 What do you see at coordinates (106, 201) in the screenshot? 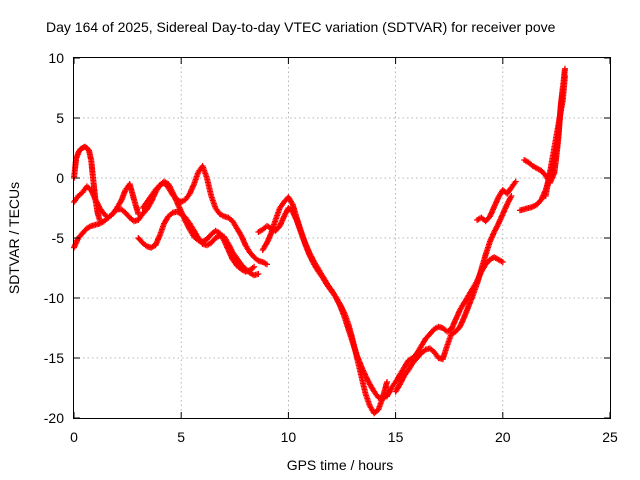
I see `series-sat-b` at bounding box center [106, 201].